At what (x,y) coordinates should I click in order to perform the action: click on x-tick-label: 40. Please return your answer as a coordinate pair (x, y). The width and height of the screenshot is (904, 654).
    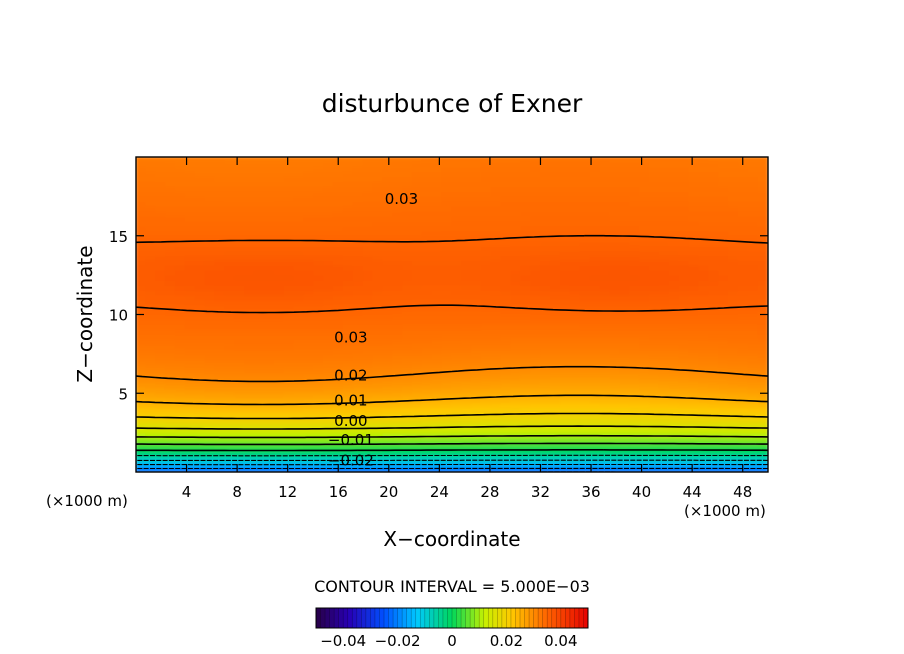
    Looking at the image, I should click on (641, 492).